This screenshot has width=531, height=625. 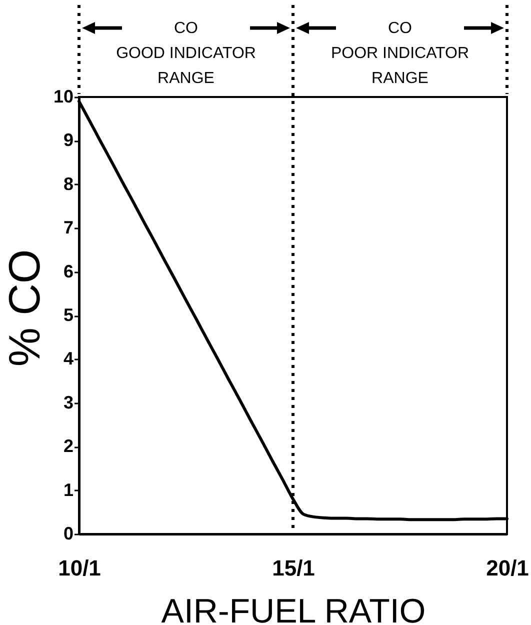 What do you see at coordinates (25, 308) in the screenshot?
I see `y-axis-title: % CO` at bounding box center [25, 308].